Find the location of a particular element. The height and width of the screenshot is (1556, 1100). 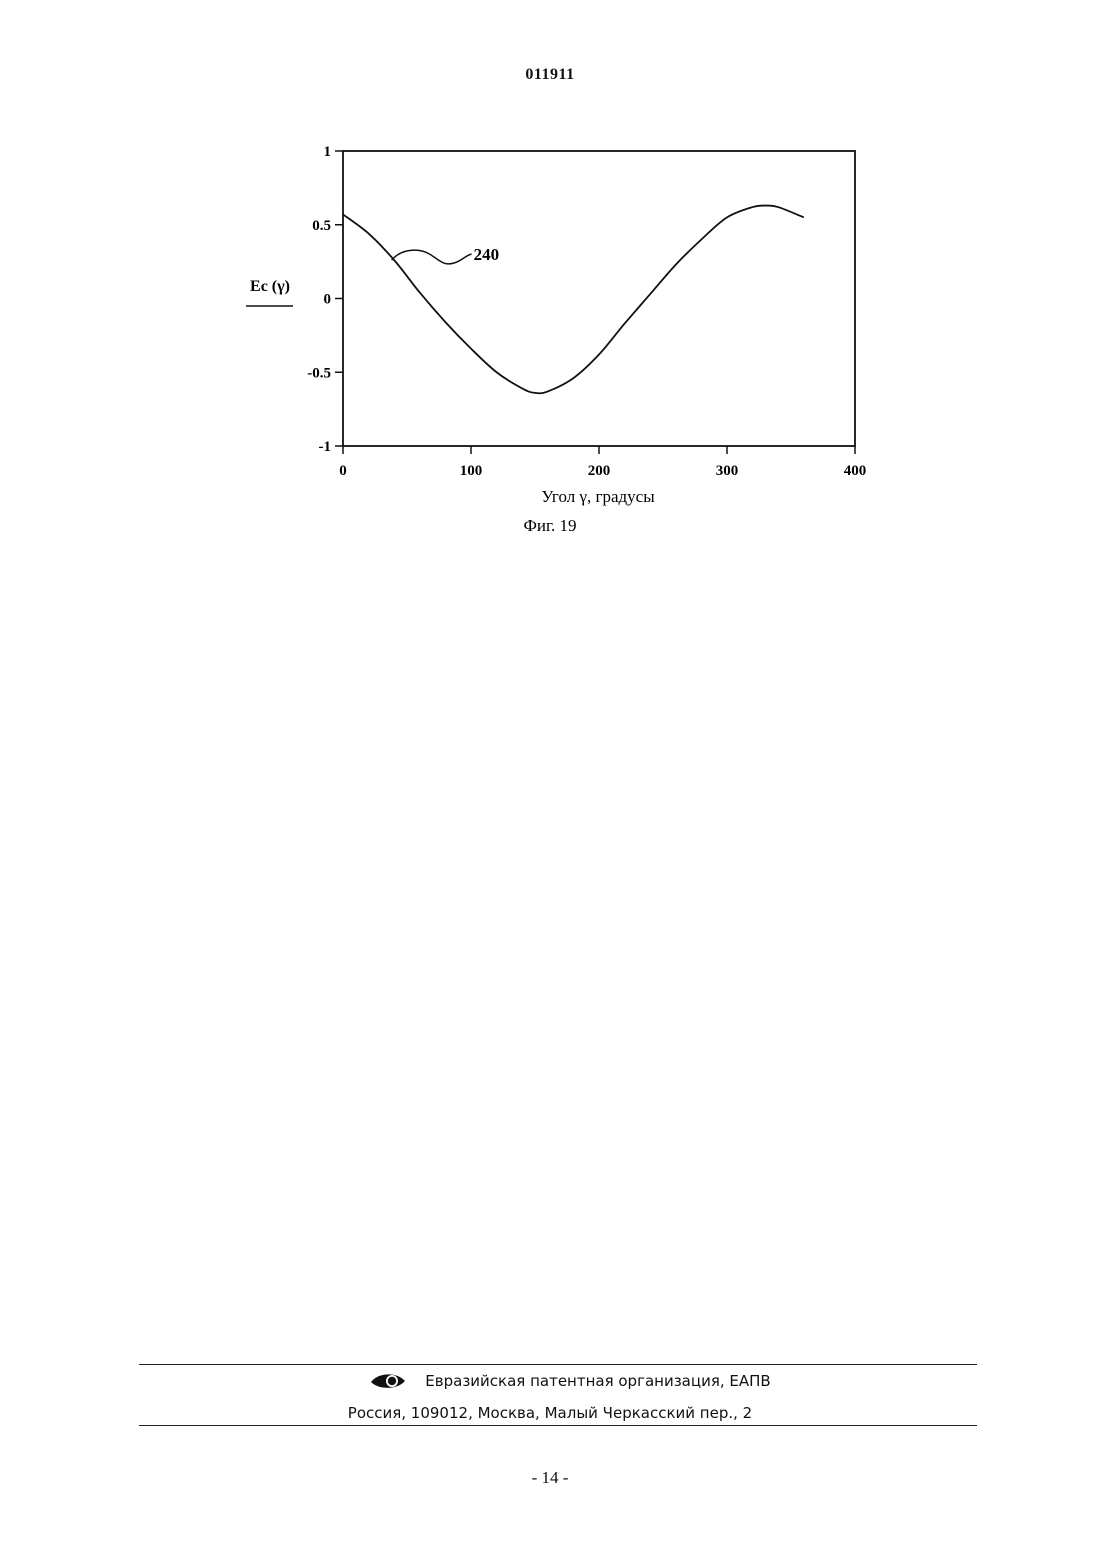

page-number: - 14 - is located at coordinates (550, 1478).